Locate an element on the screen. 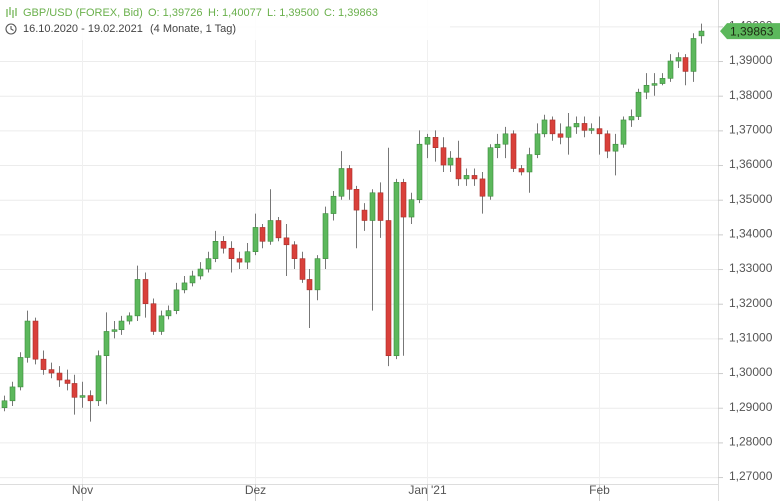  quote-open: O: 1,39726 is located at coordinates (175, 13).